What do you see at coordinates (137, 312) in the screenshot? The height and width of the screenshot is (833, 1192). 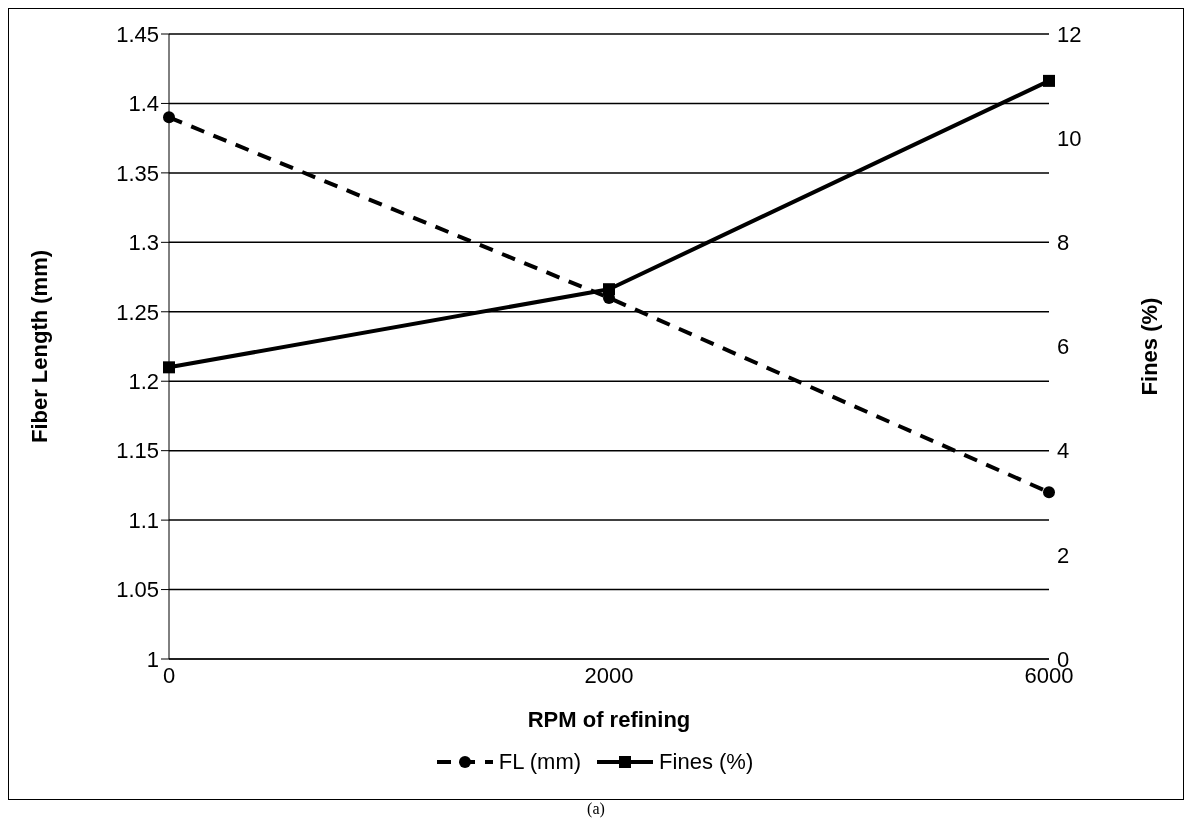 I see `y-tick-label: 1.25` at bounding box center [137, 312].